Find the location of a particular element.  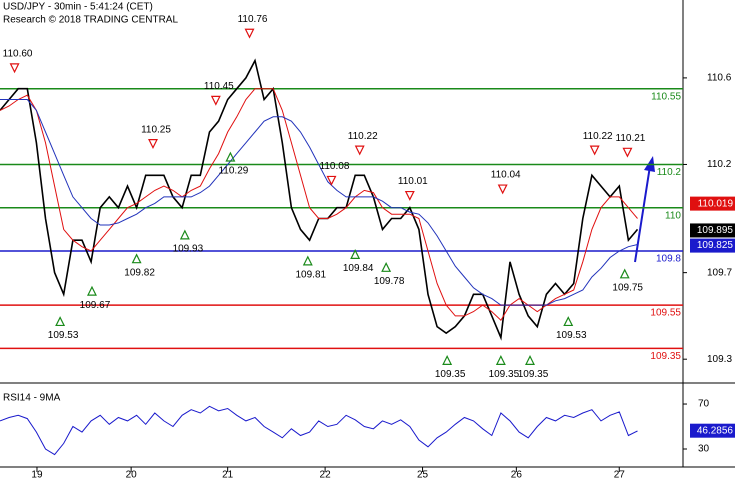

swing-label: 110.04 is located at coordinates (506, 175).